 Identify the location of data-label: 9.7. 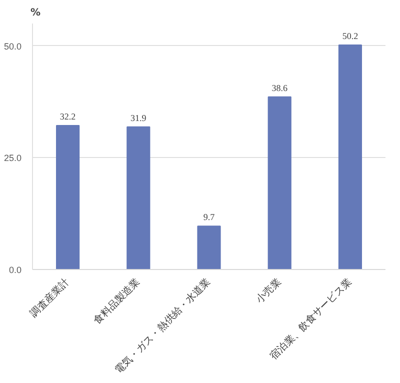
(209, 217).